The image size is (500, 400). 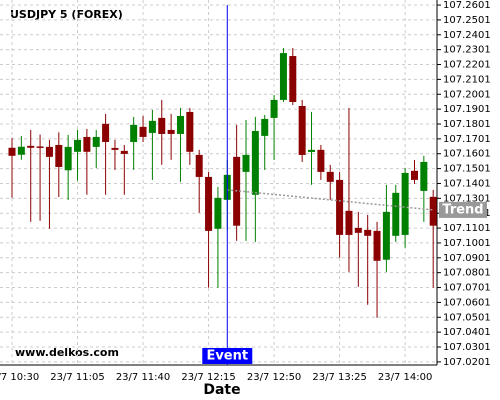 What do you see at coordinates (467, 273) in the screenshot?
I see `y-tick-label: 107.0801` at bounding box center [467, 273].